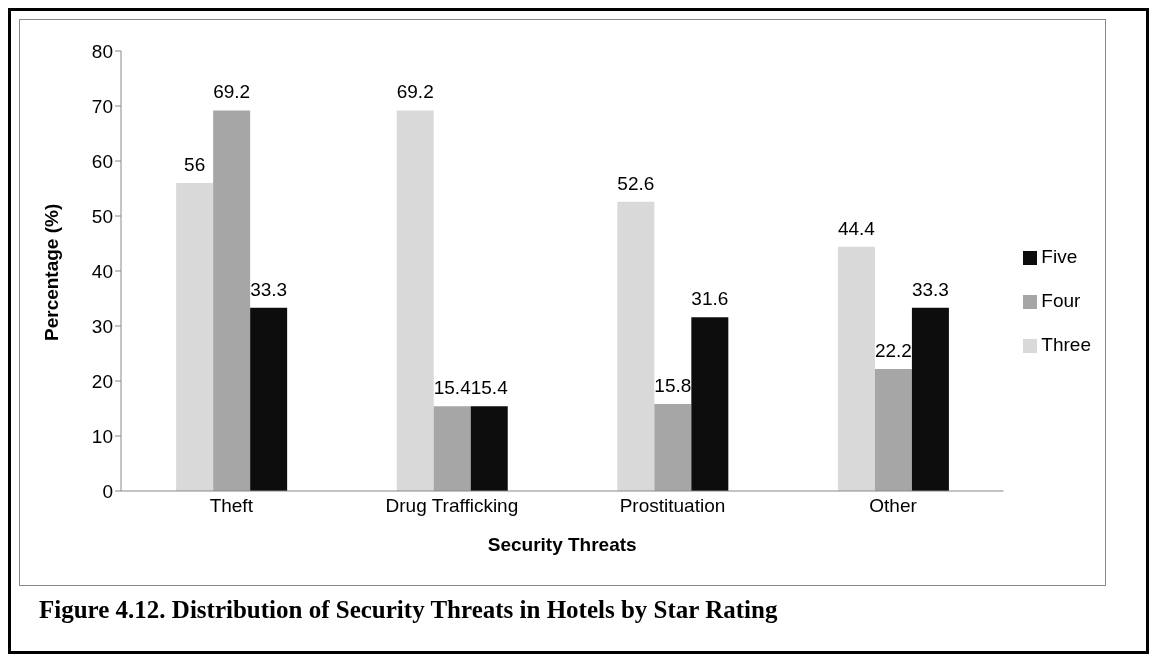 The width and height of the screenshot is (1157, 668). I want to click on y-tick-label: 20, so click(102, 381).